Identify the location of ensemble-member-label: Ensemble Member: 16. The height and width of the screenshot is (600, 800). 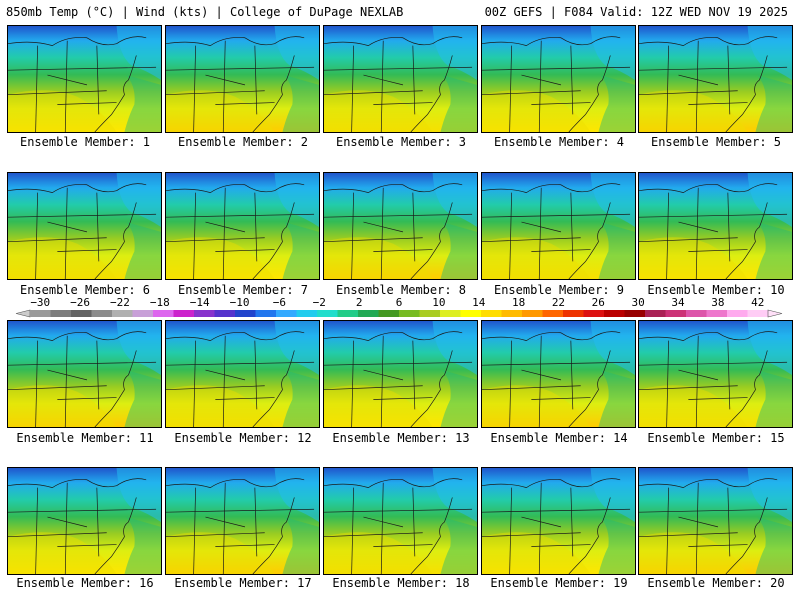
(85, 583).